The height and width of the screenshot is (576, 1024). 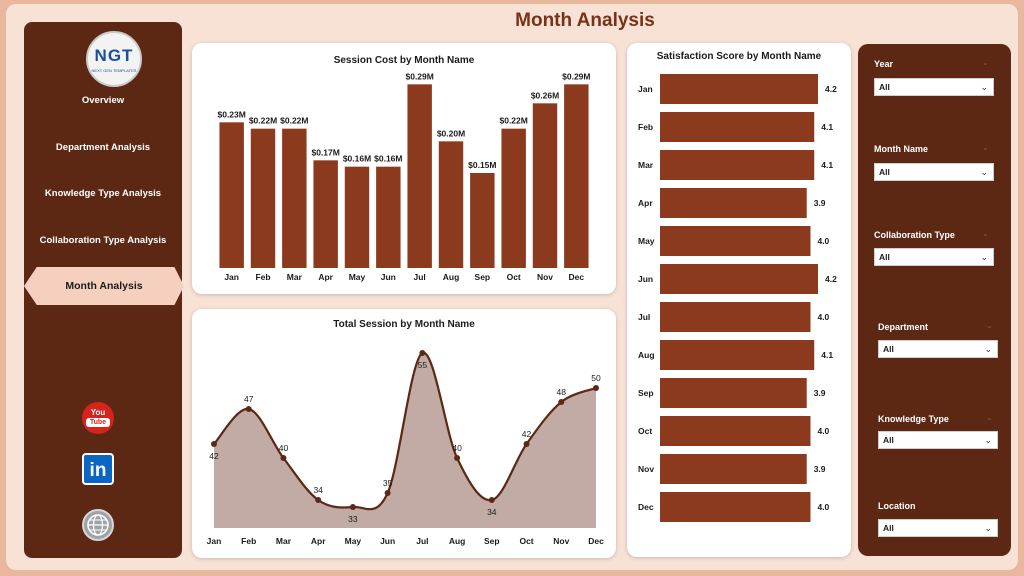 What do you see at coordinates (913, 419) in the screenshot?
I see `filter-label-knowledge-type: Knowledge Type` at bounding box center [913, 419].